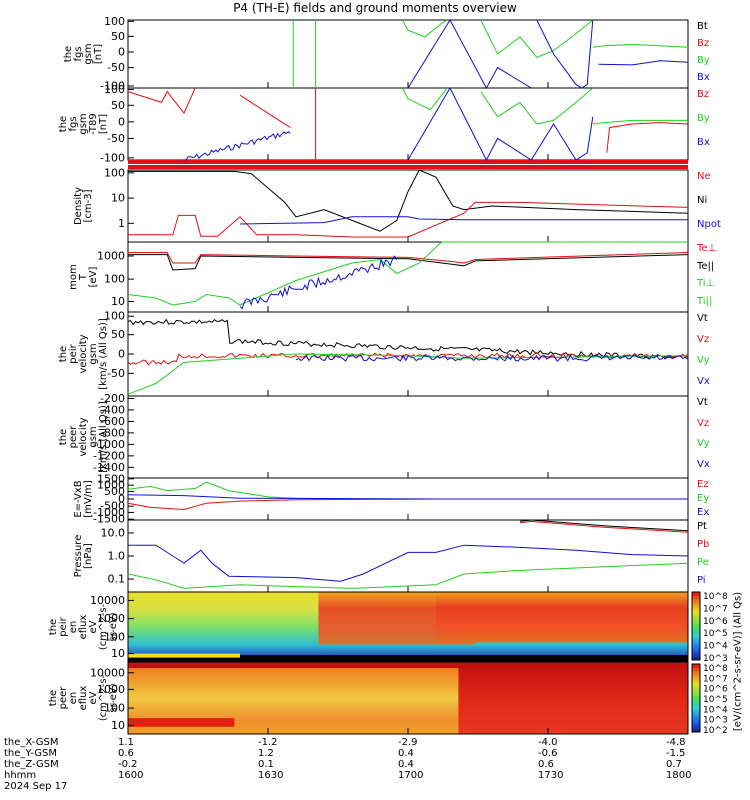 The width and height of the screenshot is (750, 800). What do you see at coordinates (109, 455) in the screenshot?
I see `y-tick-label: -1200` at bounding box center [109, 455].